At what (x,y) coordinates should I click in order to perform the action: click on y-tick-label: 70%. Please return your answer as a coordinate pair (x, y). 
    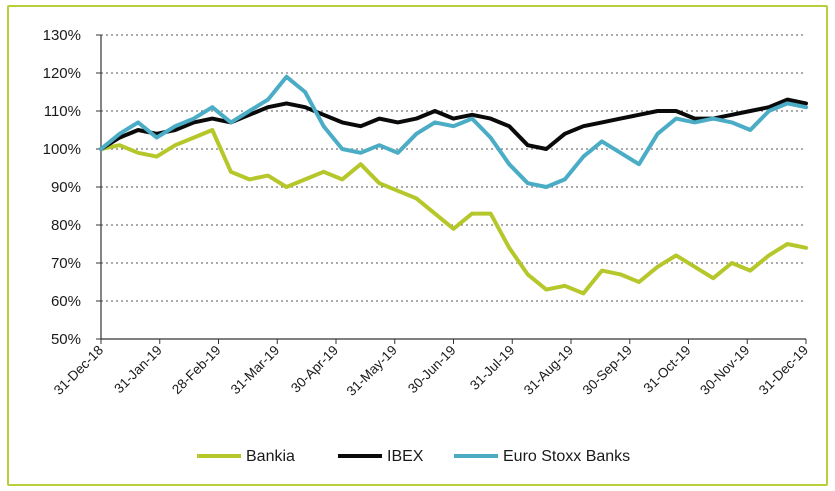
    Looking at the image, I should click on (66, 263).